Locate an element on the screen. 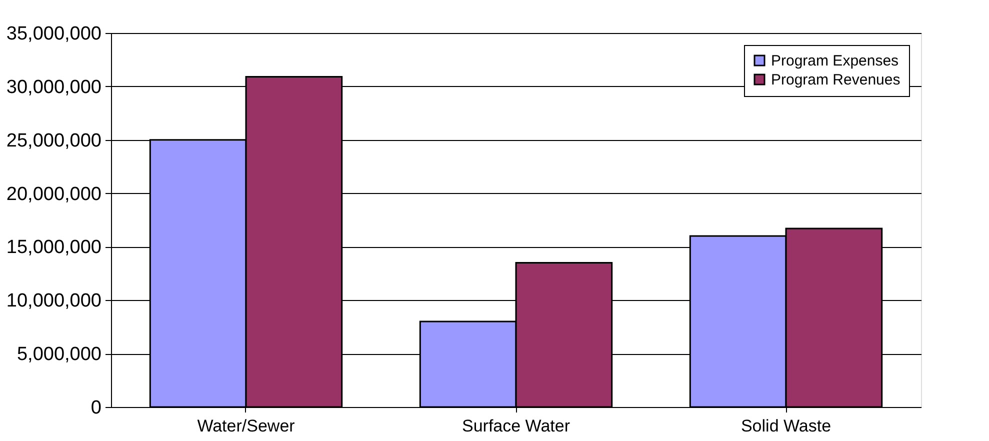 The image size is (989, 441). y-tick-label: 20,000,000 is located at coordinates (54, 194).